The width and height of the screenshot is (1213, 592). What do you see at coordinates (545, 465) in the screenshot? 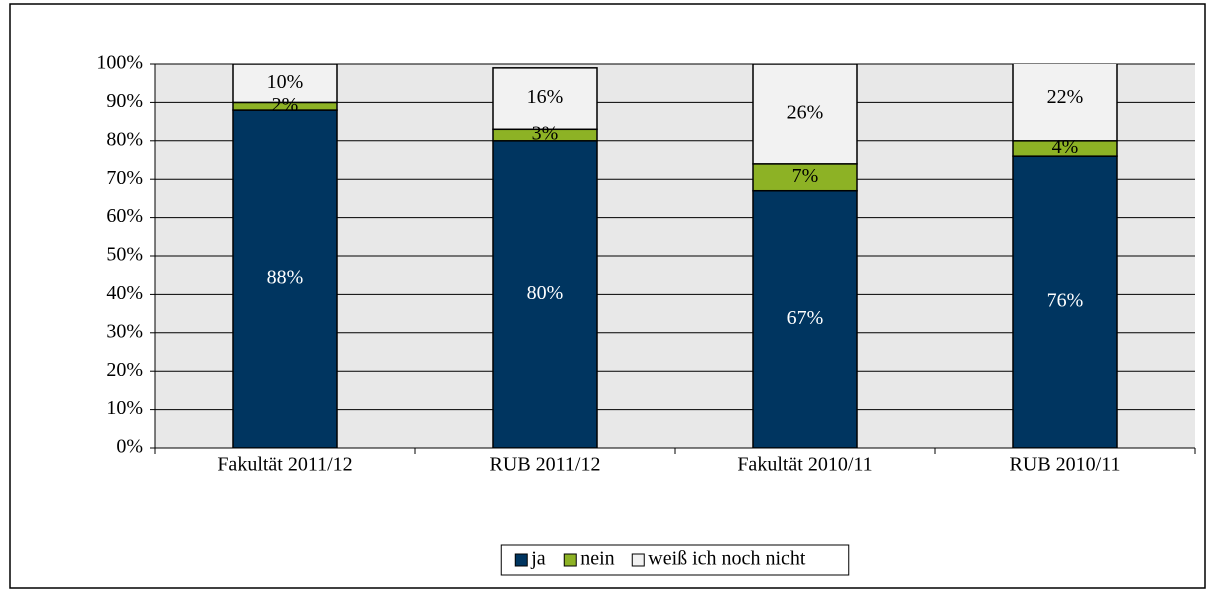
I see `x-tick-label: RUB 2011/12` at bounding box center [545, 465].